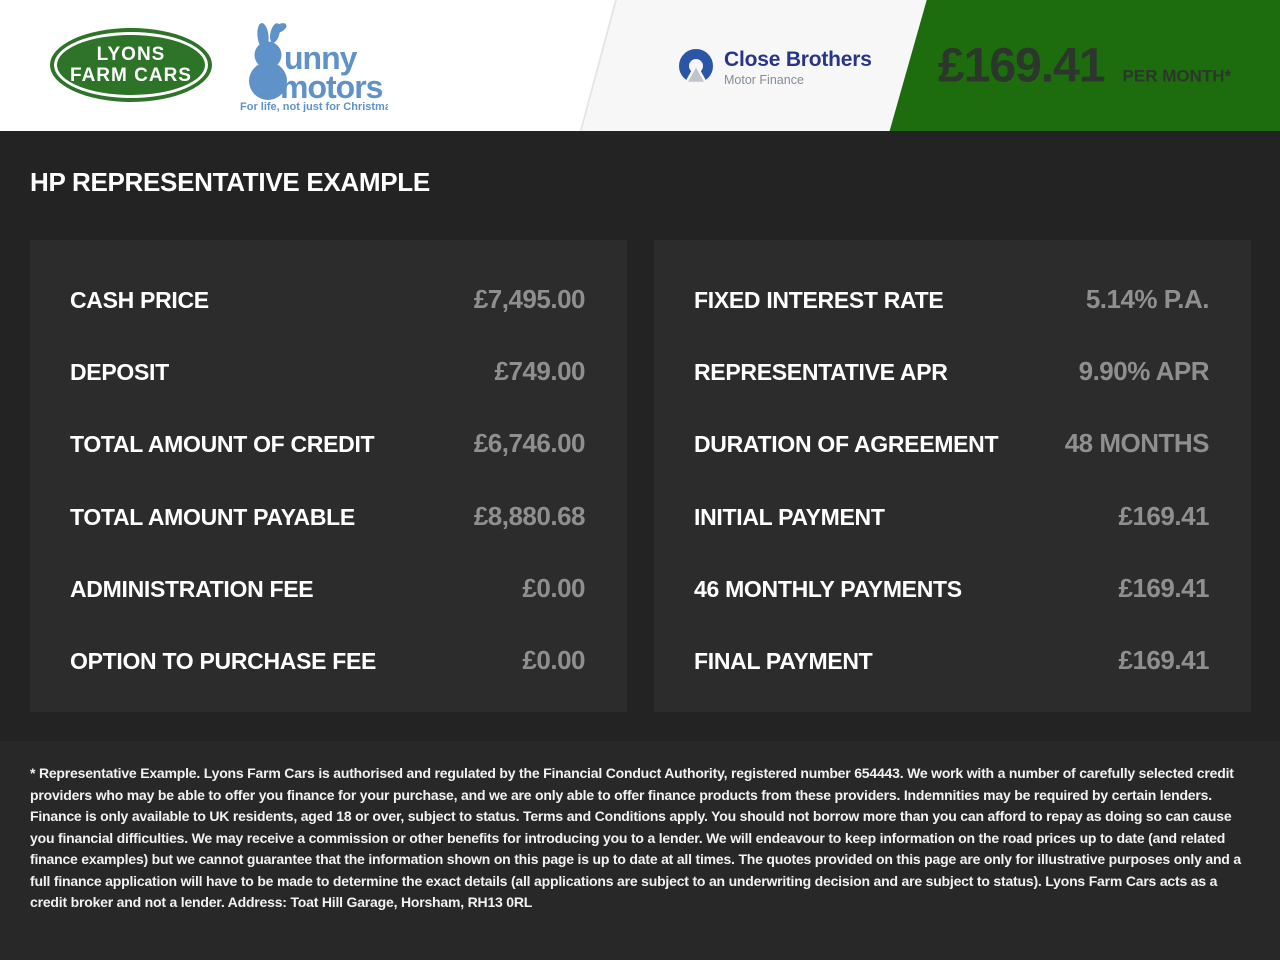 The image size is (1280, 960). I want to click on row-label: FINAL PAYMENT, so click(783, 660).